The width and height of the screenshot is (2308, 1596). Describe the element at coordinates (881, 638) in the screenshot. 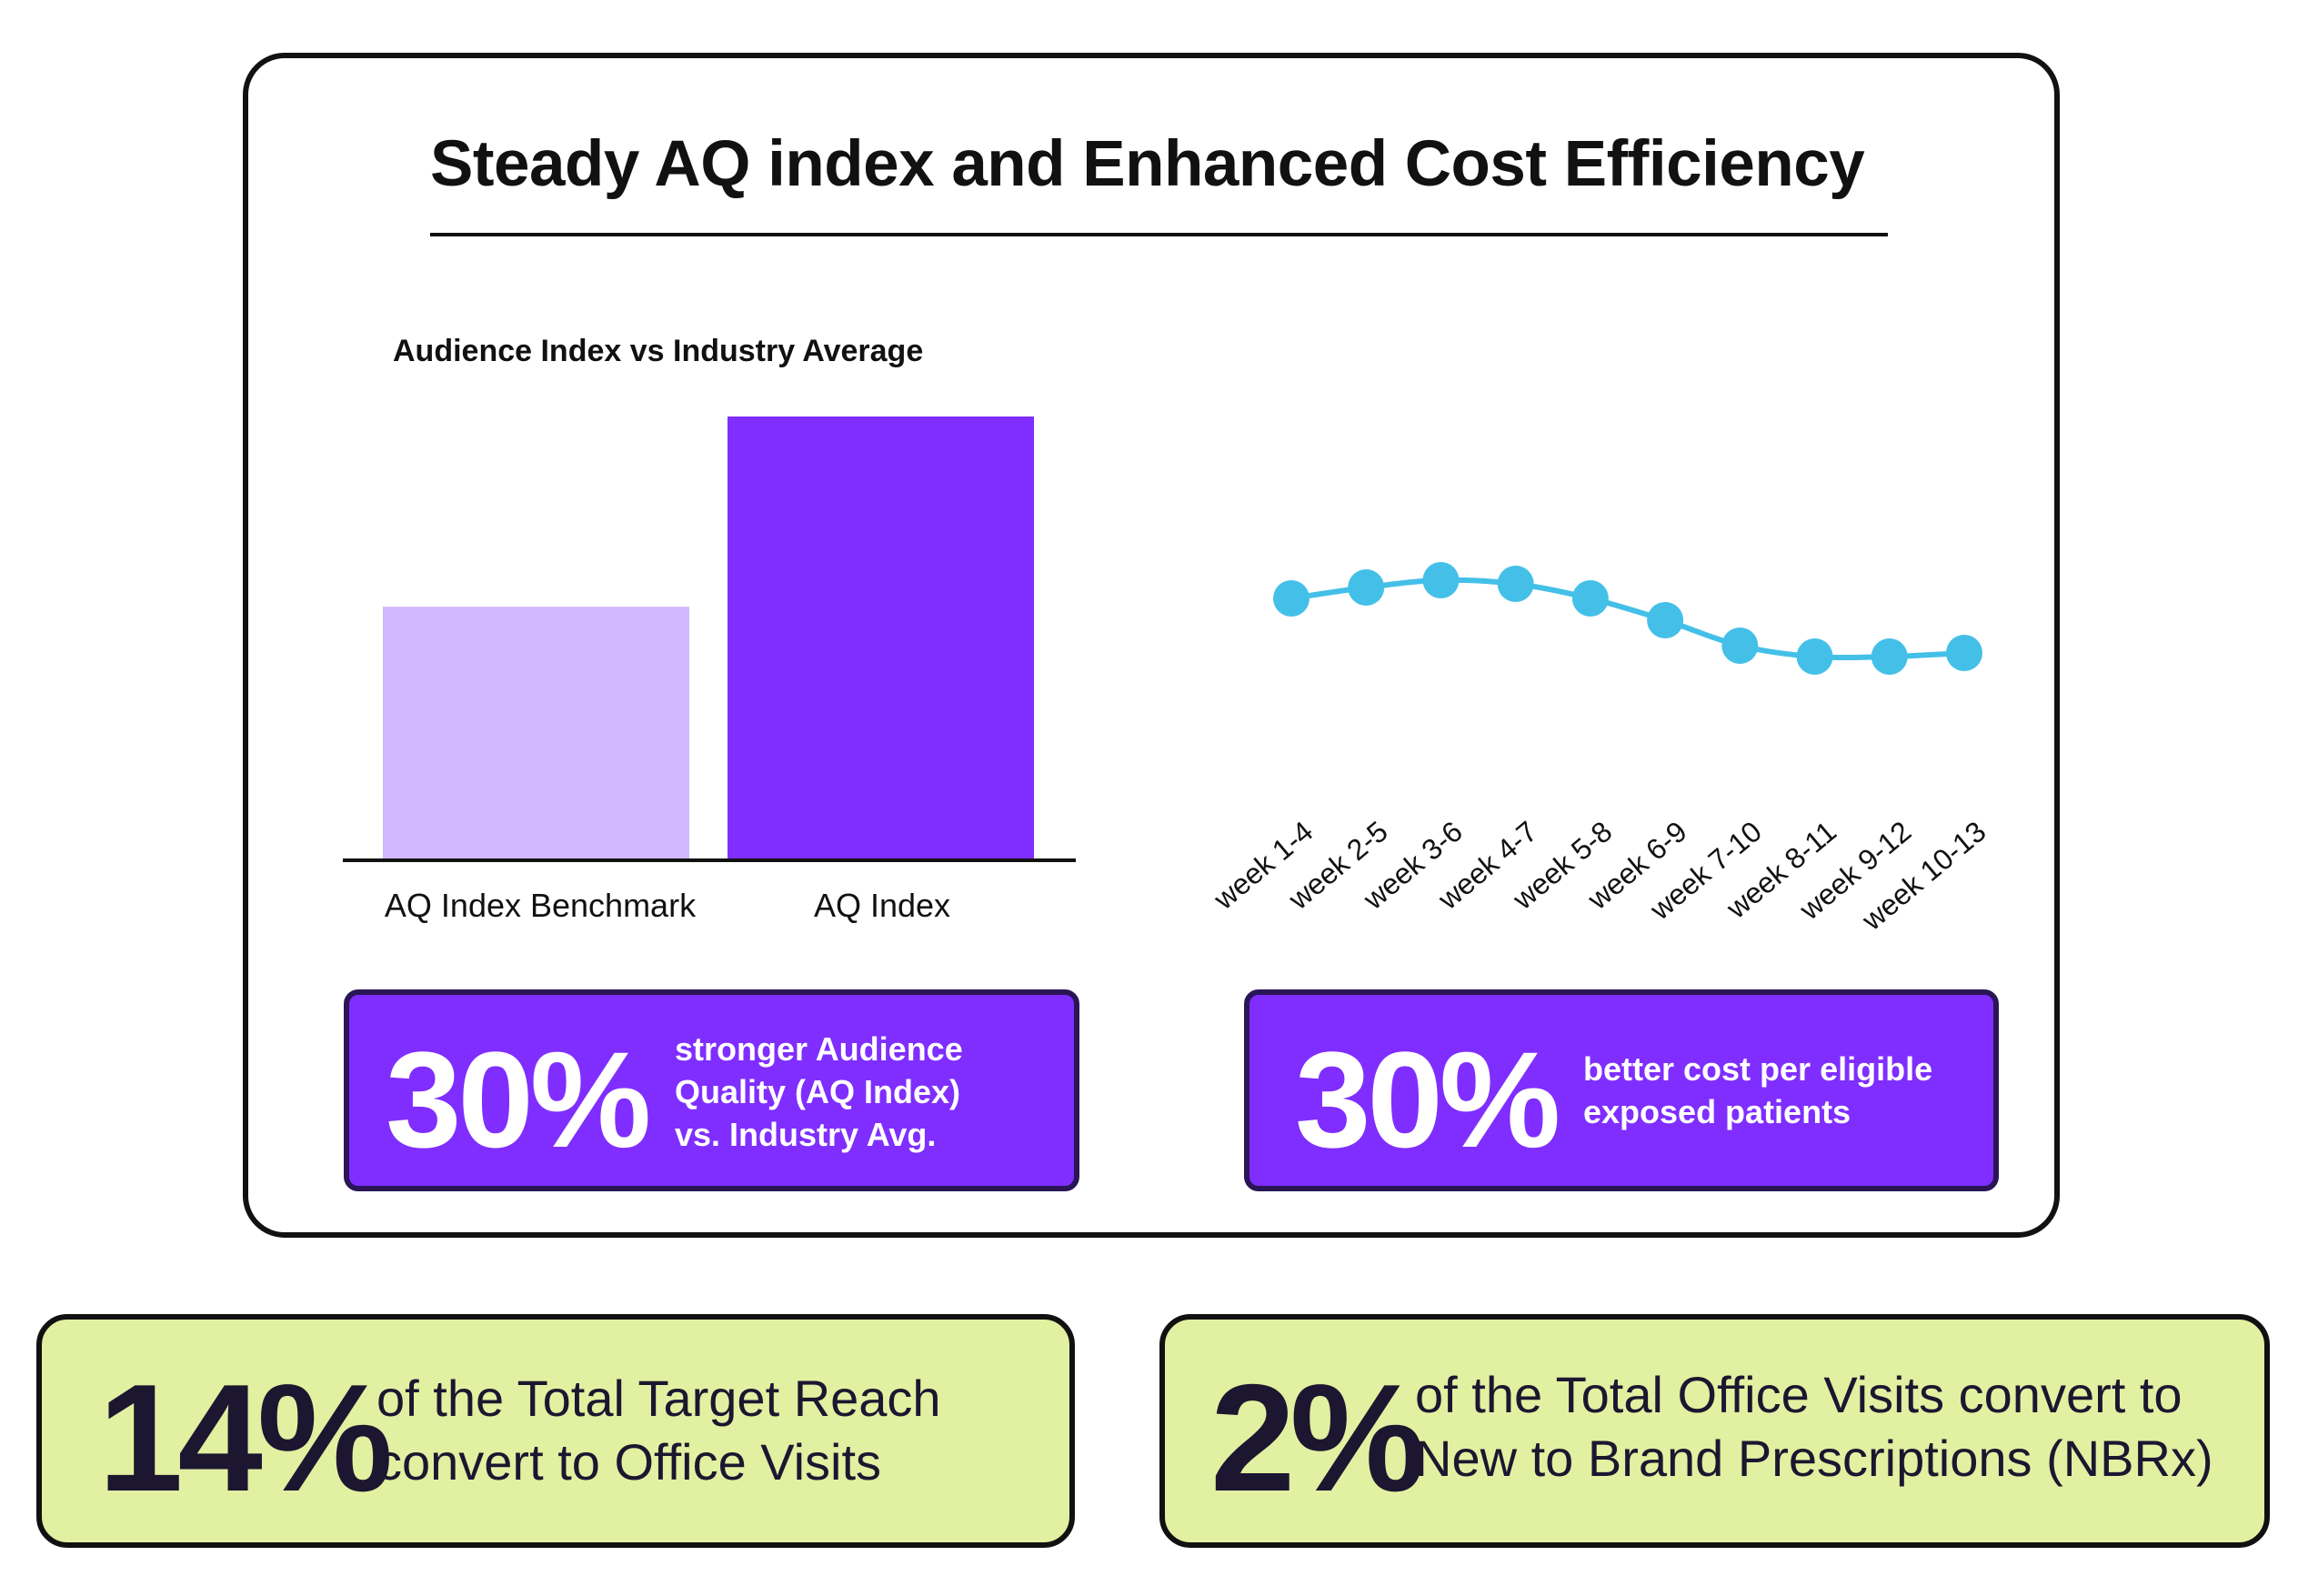

I see `bar-aq-index` at that location.